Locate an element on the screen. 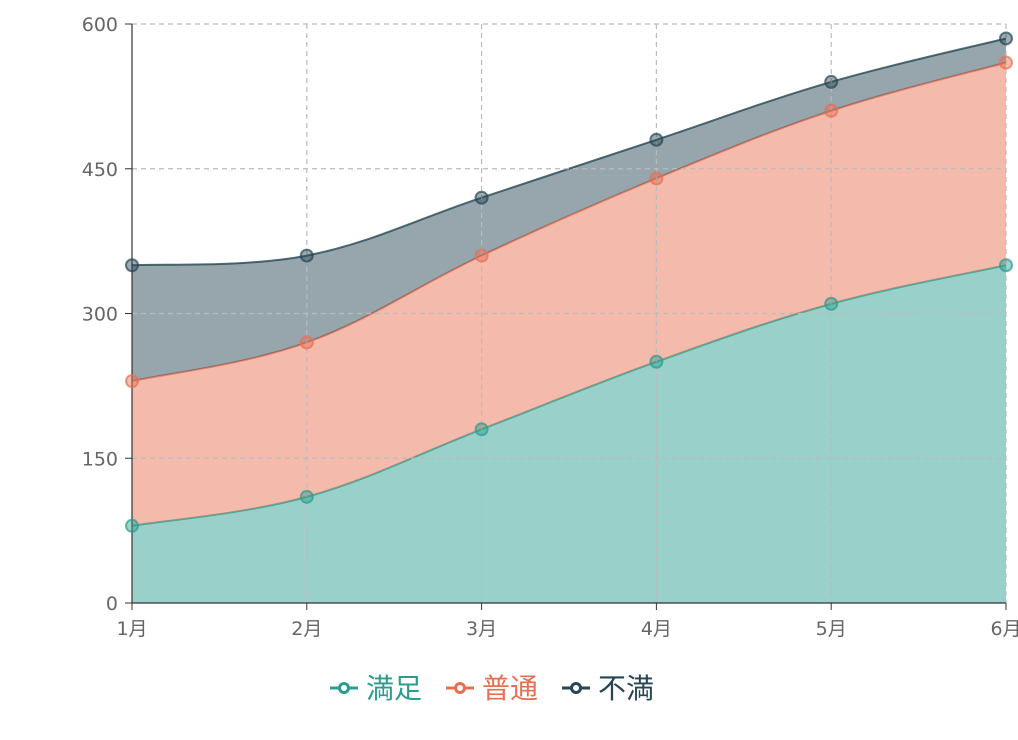  x-tick-label: 5月 is located at coordinates (831, 629).